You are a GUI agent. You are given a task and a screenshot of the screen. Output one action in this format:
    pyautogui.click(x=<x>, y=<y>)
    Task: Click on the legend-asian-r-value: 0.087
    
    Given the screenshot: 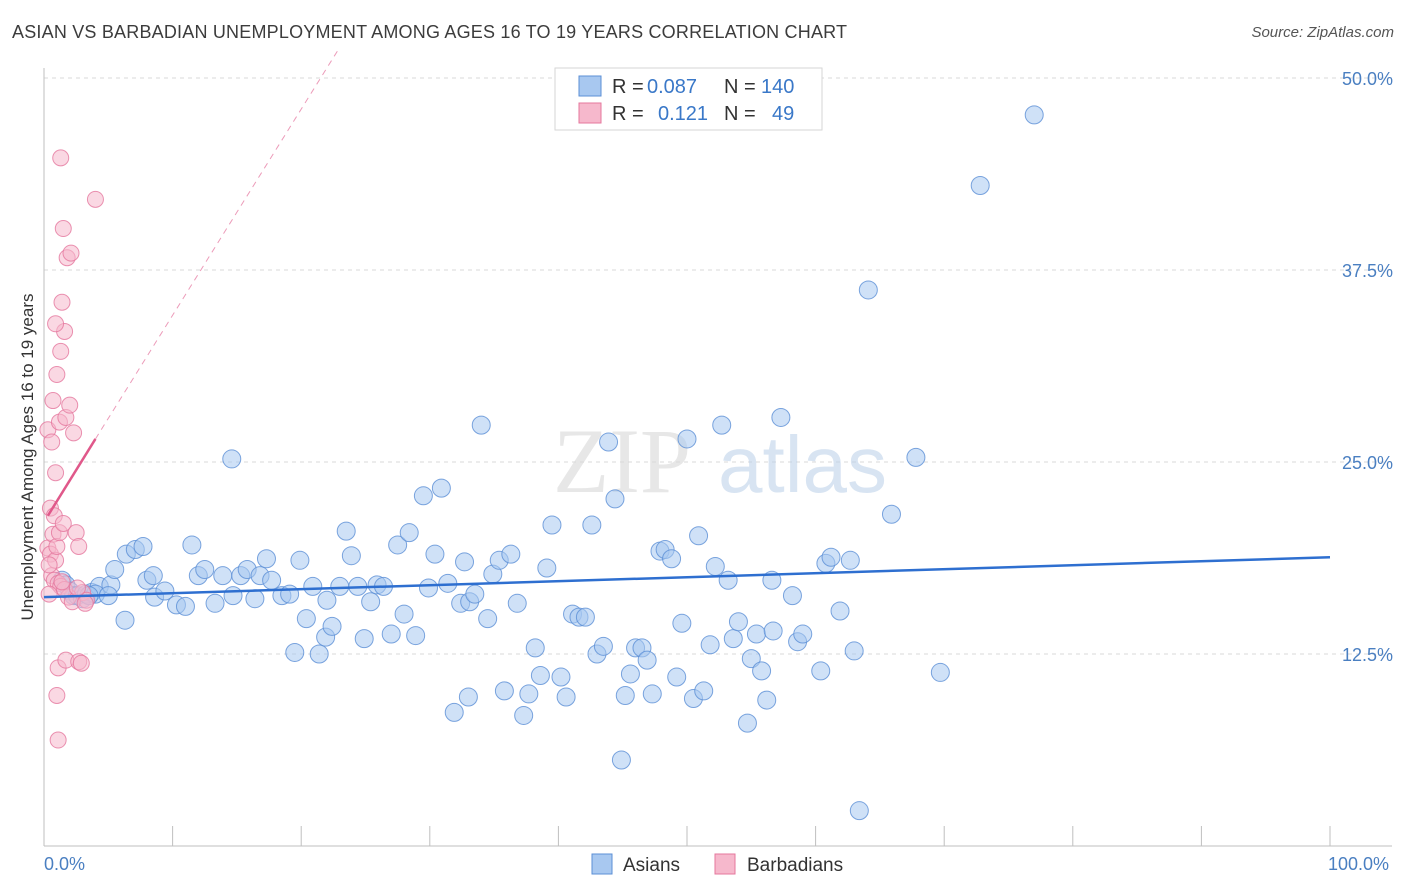 What is the action you would take?
    pyautogui.click(x=672, y=87)
    